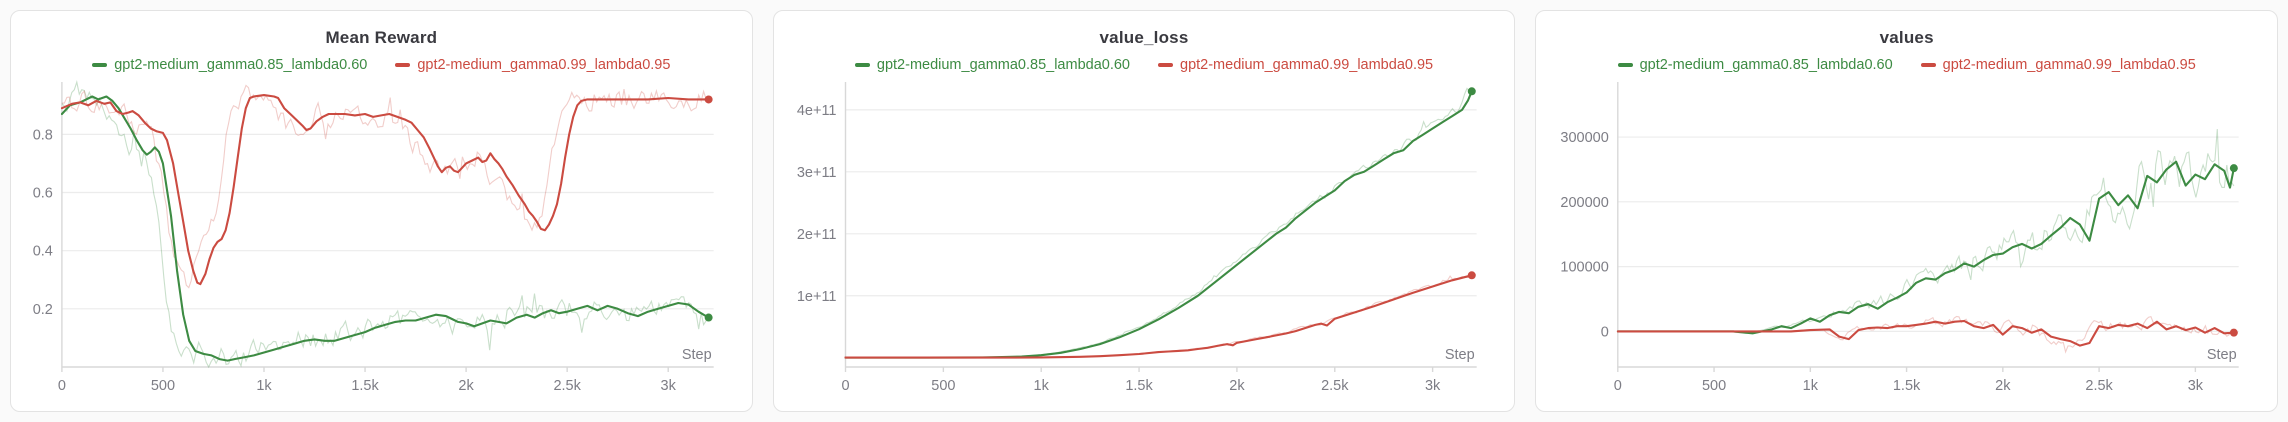 The height and width of the screenshot is (422, 2288). What do you see at coordinates (1906, 37) in the screenshot?
I see `chart-title: values` at bounding box center [1906, 37].